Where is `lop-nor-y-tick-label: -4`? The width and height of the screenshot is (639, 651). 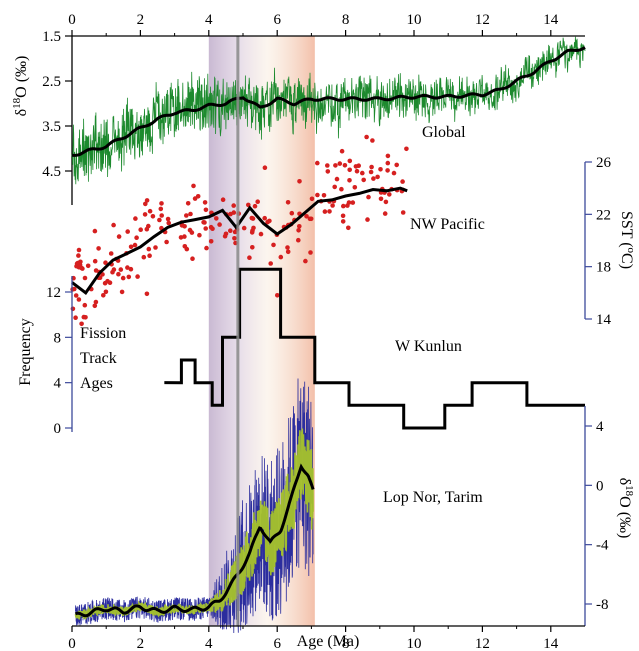 lop-nor-y-tick-label: -4 is located at coordinates (602, 546).